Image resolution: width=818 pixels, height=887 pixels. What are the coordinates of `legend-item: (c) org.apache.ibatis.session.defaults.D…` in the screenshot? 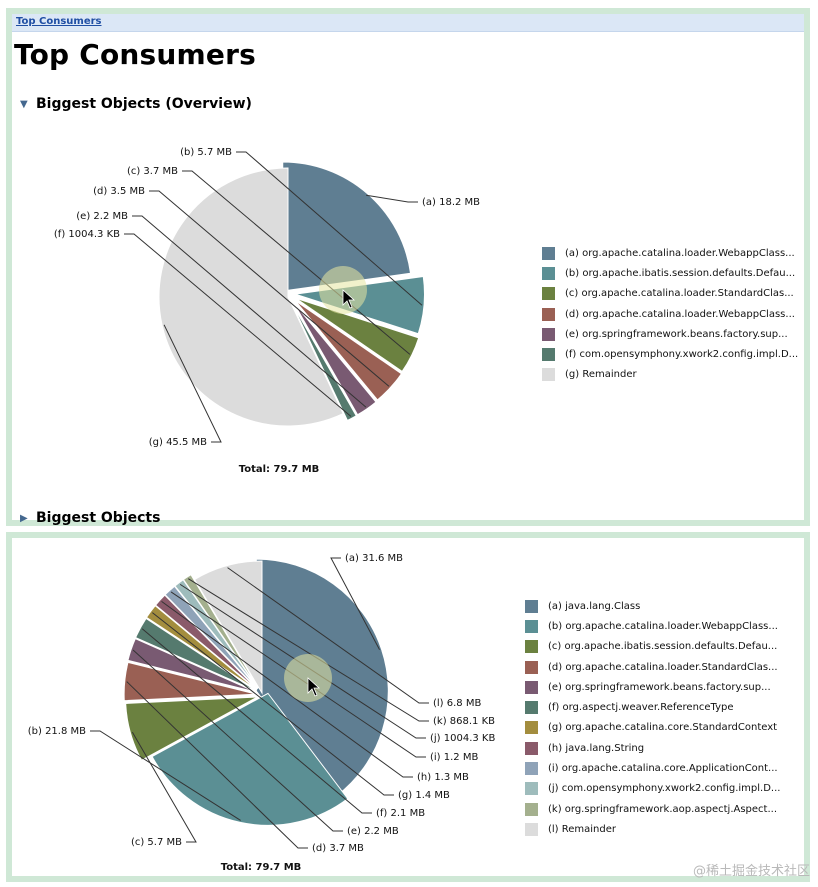 It's located at (652, 647).